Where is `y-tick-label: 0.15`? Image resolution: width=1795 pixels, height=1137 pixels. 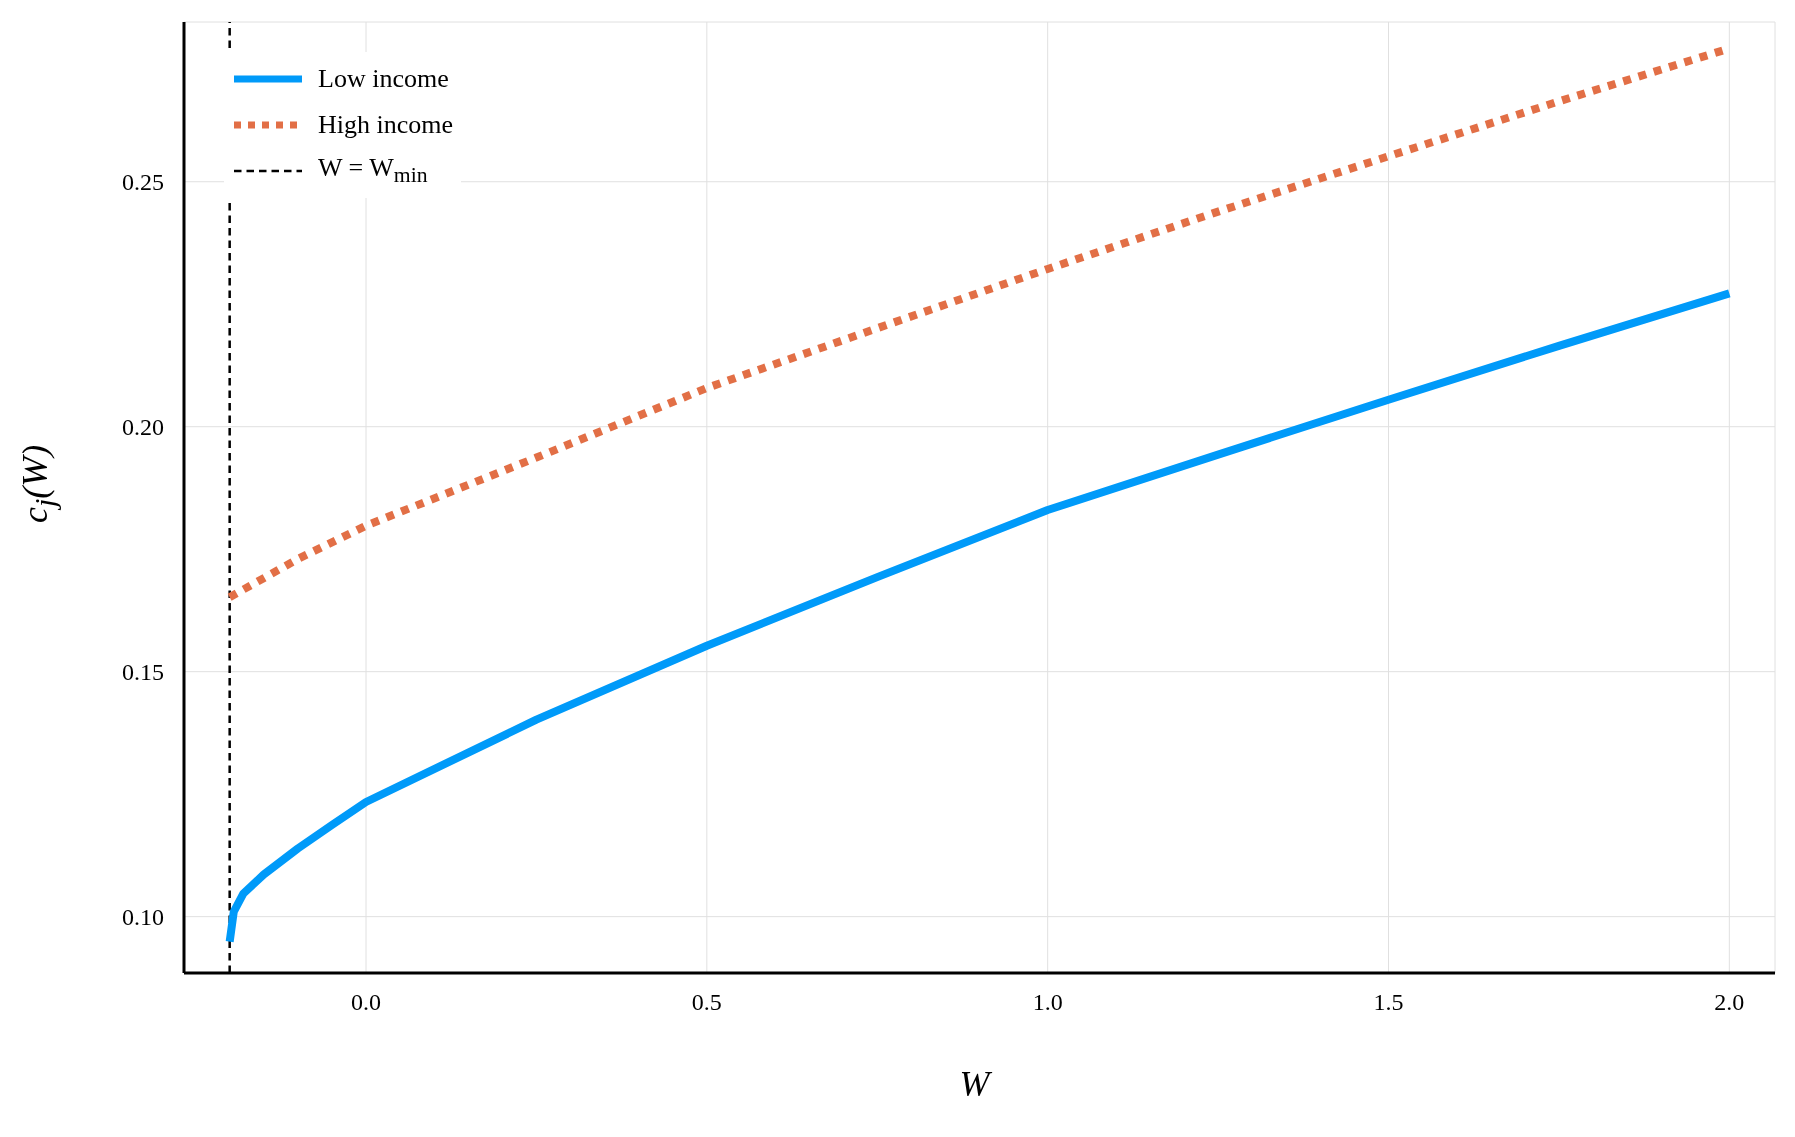 y-tick-label: 0.15 is located at coordinates (143, 672).